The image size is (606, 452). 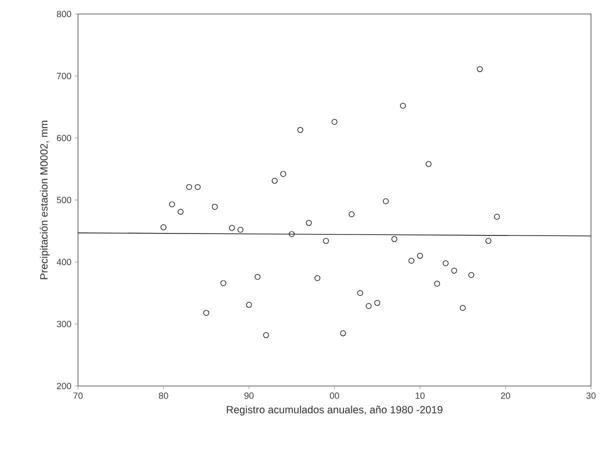 I want to click on y-tick-label: 500, so click(x=64, y=200).